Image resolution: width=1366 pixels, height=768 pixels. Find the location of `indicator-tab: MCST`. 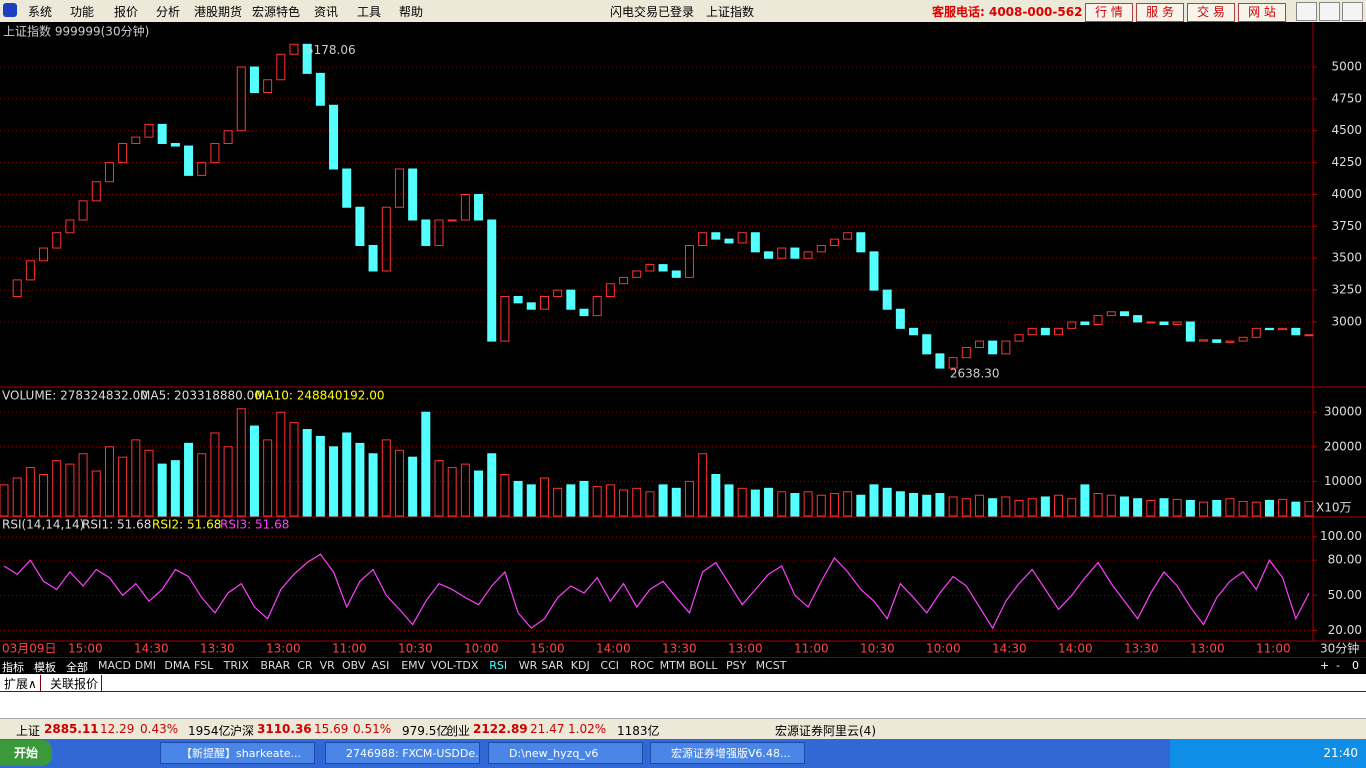

indicator-tab: MCST is located at coordinates (771, 665).